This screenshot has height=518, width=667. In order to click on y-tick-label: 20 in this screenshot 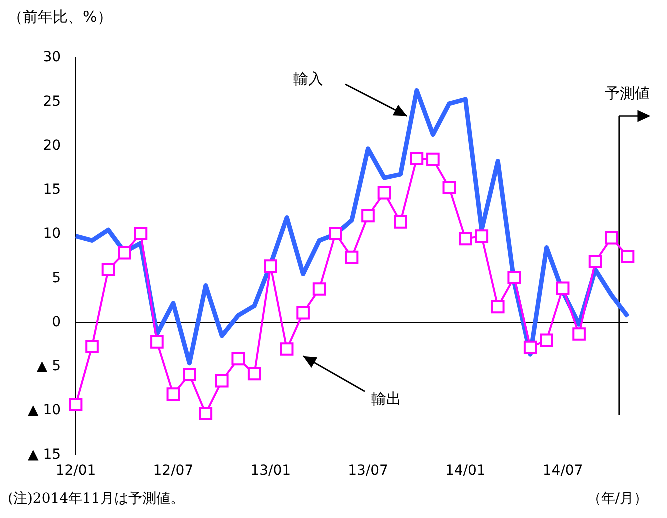, I will do `click(52, 146)`.